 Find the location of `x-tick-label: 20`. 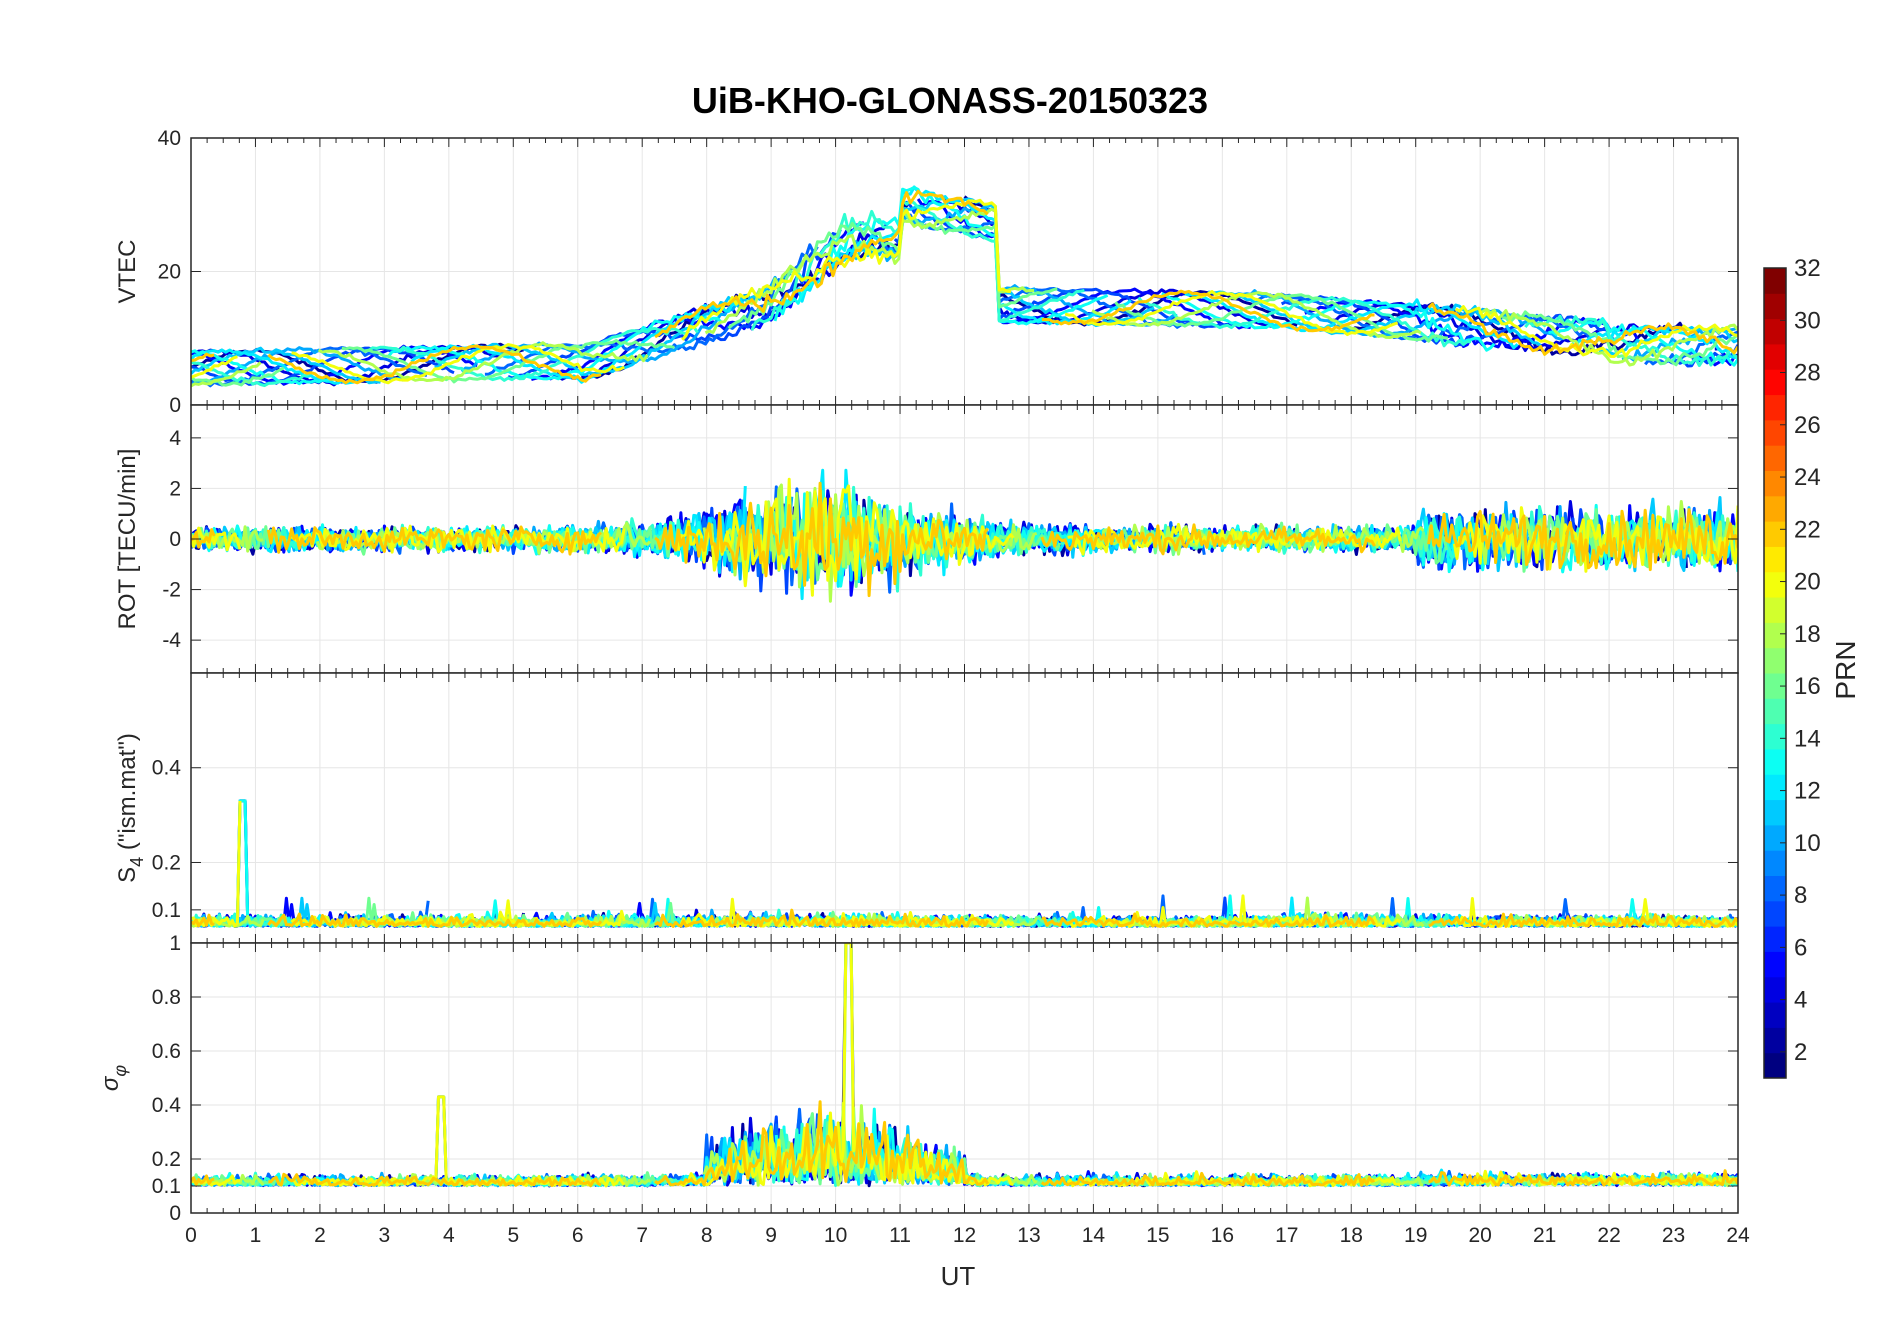

x-tick-label: 20 is located at coordinates (1479, 1235).